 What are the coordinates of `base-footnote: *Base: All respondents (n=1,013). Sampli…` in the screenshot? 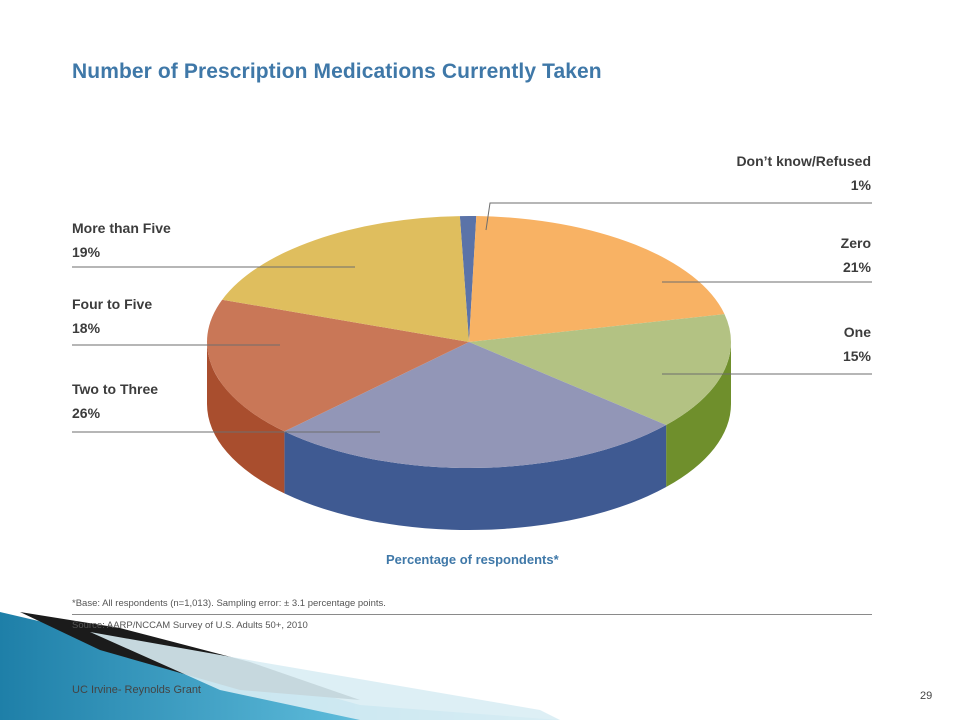 It's located at (229, 603).